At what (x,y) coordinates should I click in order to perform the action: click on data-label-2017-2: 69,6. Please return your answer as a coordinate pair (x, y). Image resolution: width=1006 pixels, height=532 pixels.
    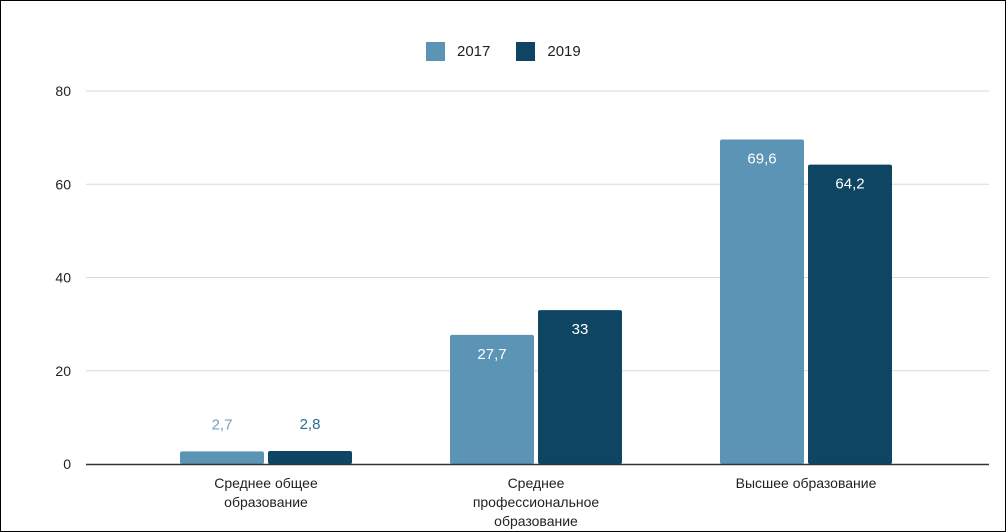
    Looking at the image, I should click on (761, 158).